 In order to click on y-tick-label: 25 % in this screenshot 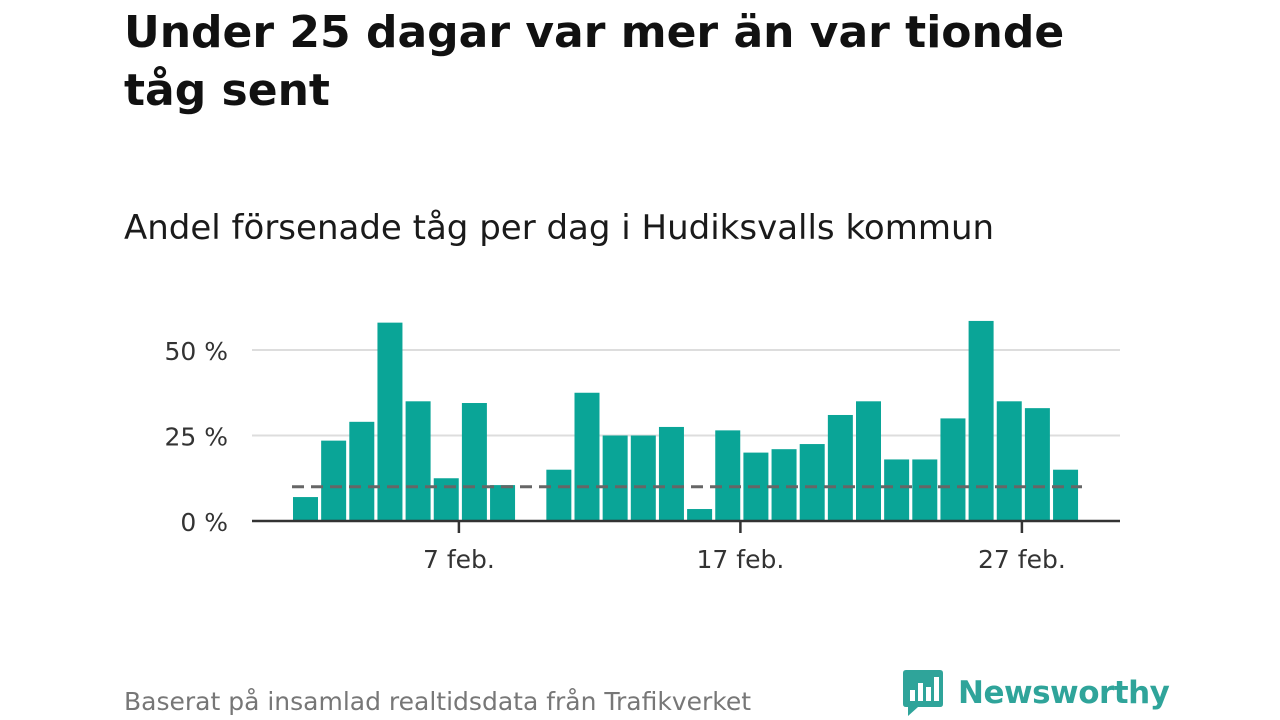, I will do `click(196, 437)`.